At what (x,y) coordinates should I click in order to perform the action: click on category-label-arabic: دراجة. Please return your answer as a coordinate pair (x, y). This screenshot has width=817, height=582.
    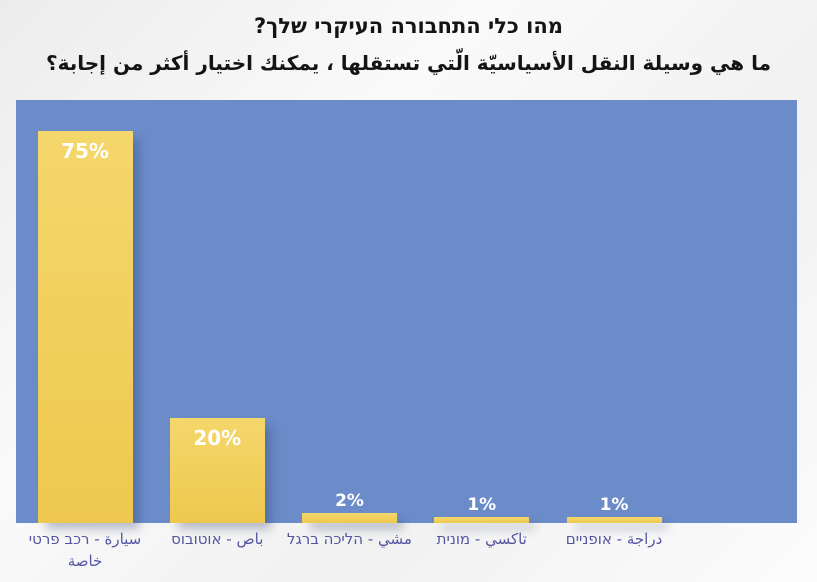
    Looking at the image, I should click on (644, 539).